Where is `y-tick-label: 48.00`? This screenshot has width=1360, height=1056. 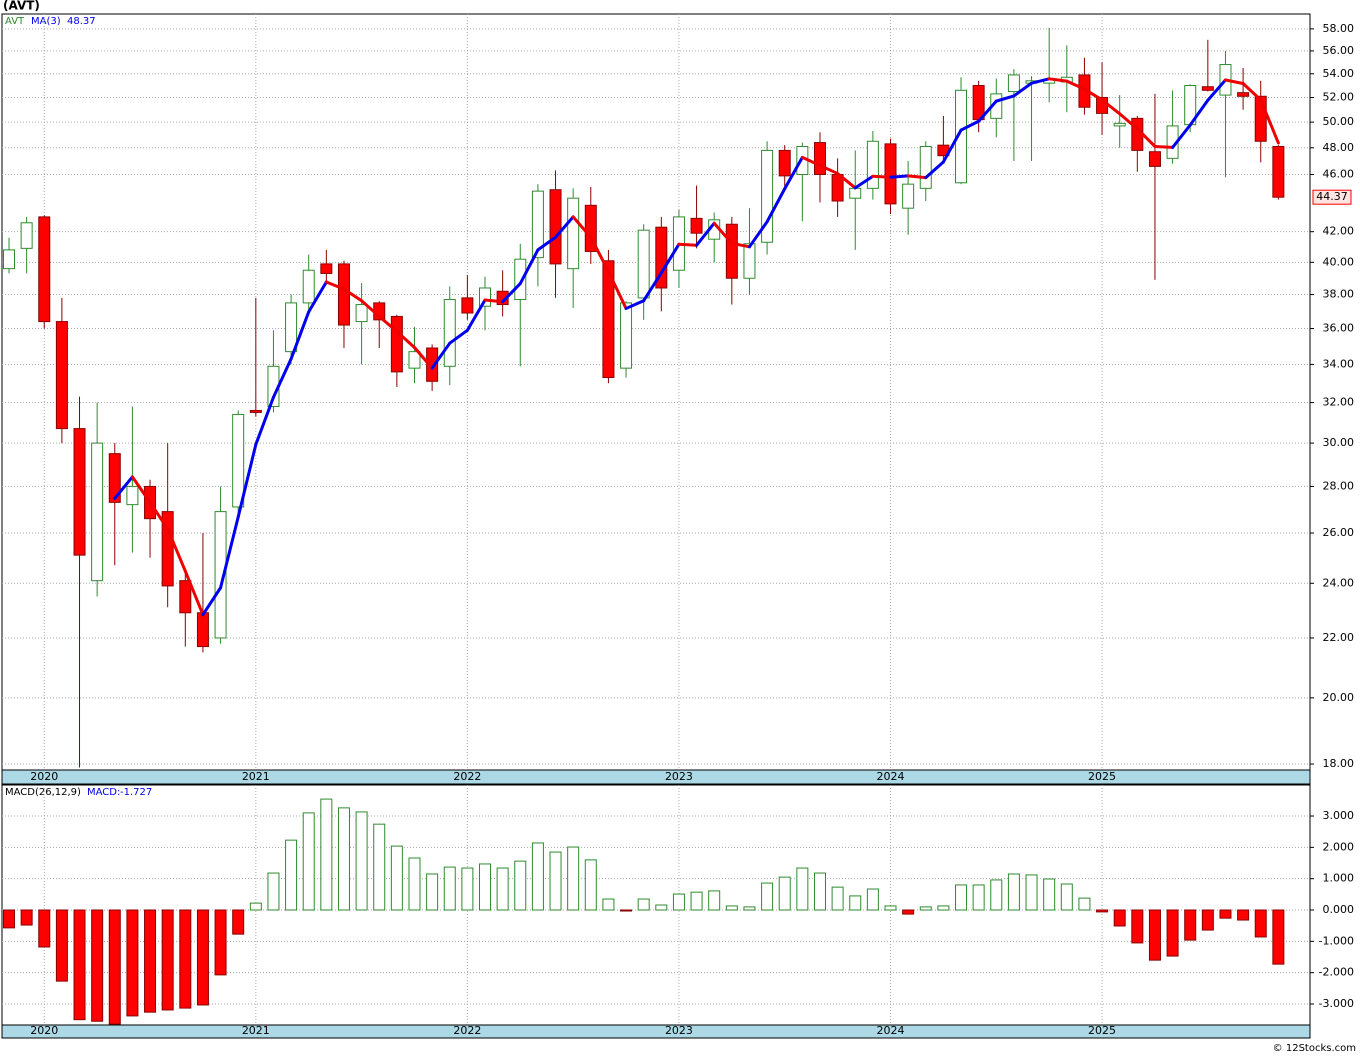
y-tick-label: 48.00 is located at coordinates (1339, 147).